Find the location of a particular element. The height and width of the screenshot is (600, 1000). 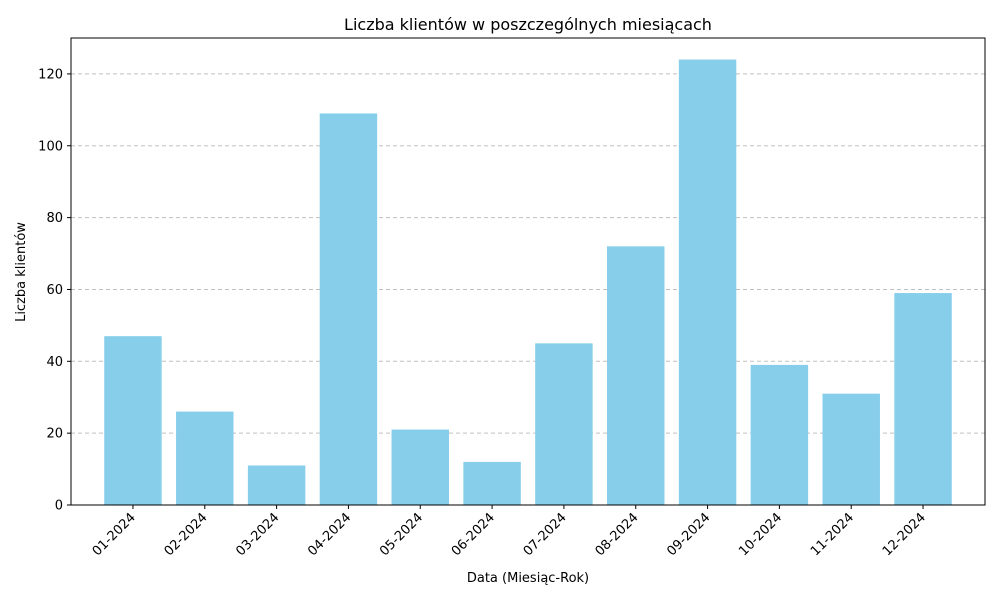

x-tick-label: 12-2024 is located at coordinates (904, 534).